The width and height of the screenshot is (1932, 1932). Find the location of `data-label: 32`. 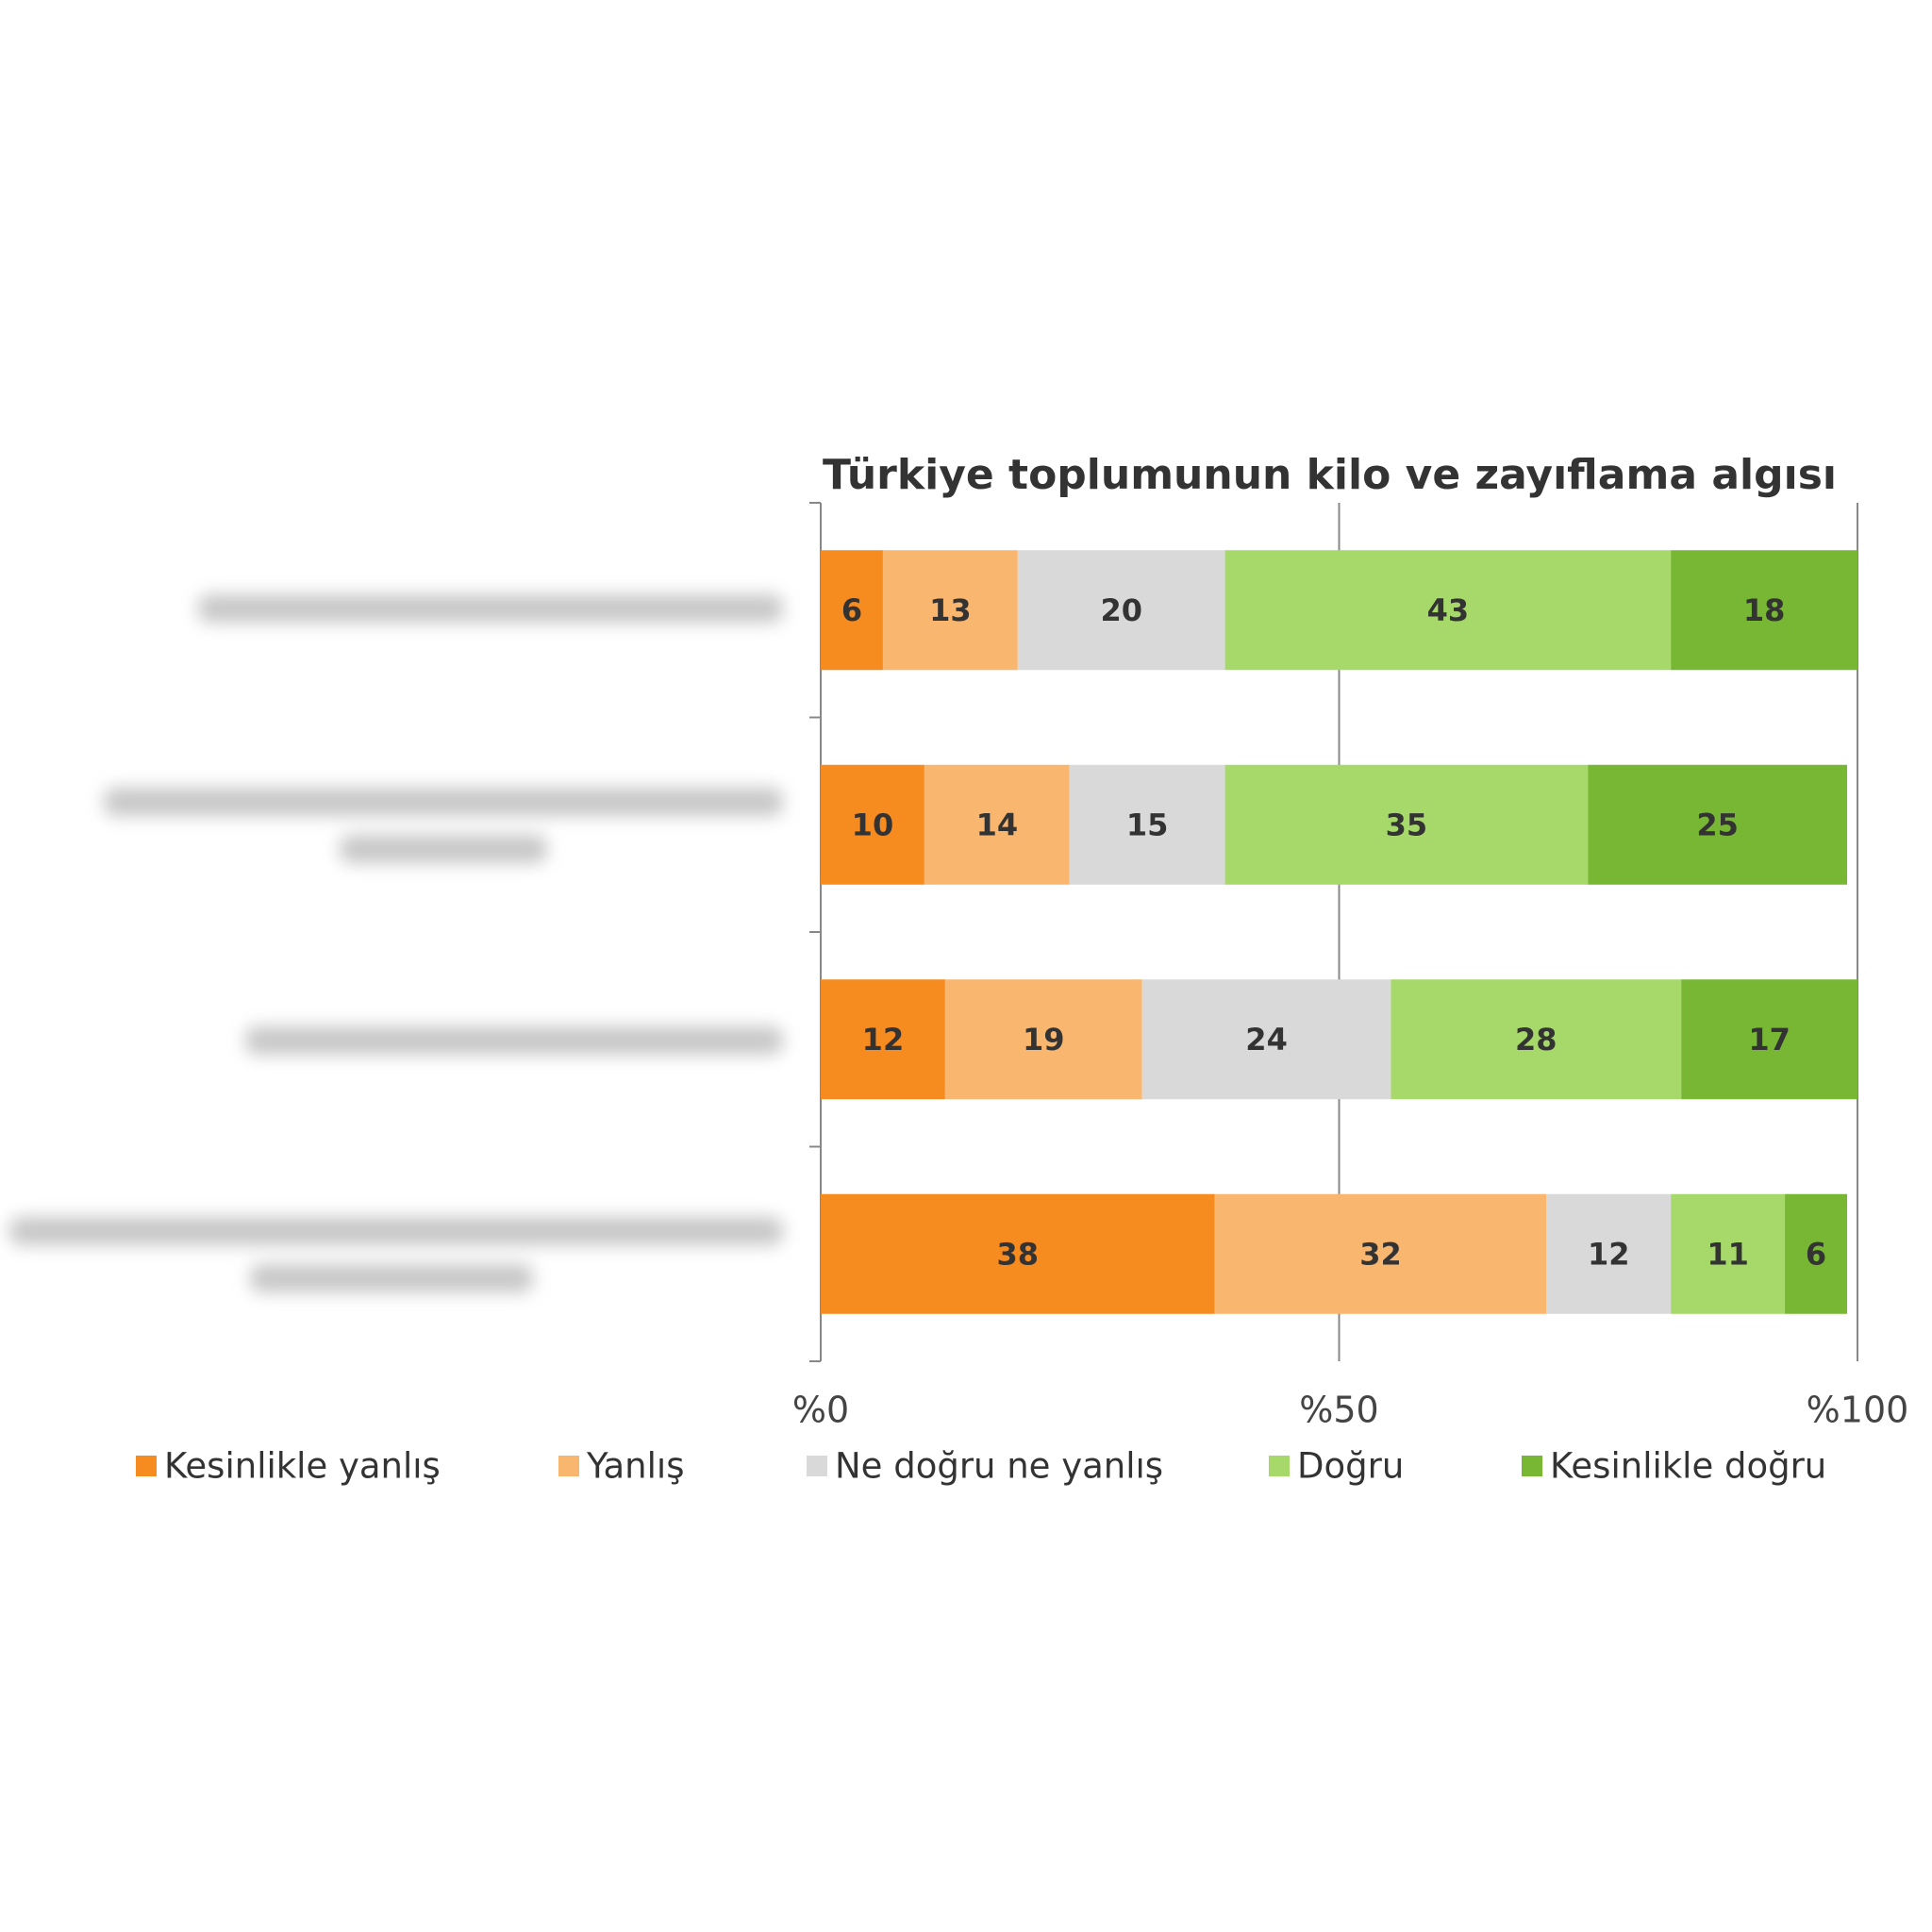

data-label: 32 is located at coordinates (1380, 1254).